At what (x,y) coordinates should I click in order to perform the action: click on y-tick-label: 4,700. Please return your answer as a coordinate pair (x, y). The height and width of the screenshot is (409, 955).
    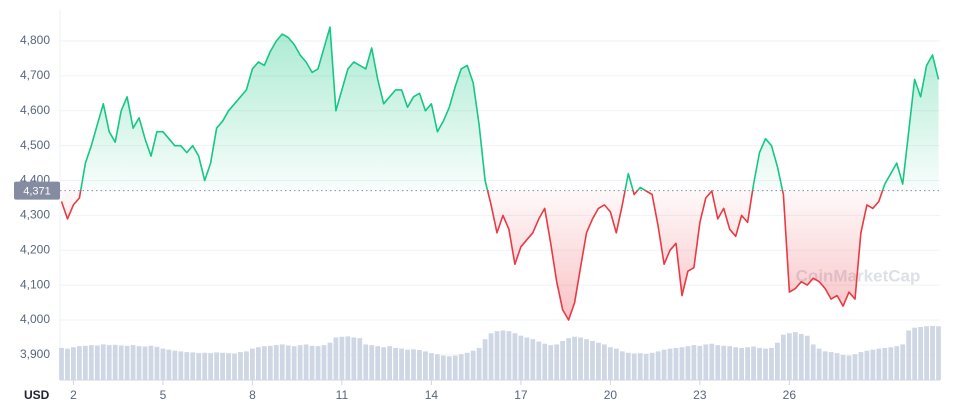
    Looking at the image, I should click on (35, 75).